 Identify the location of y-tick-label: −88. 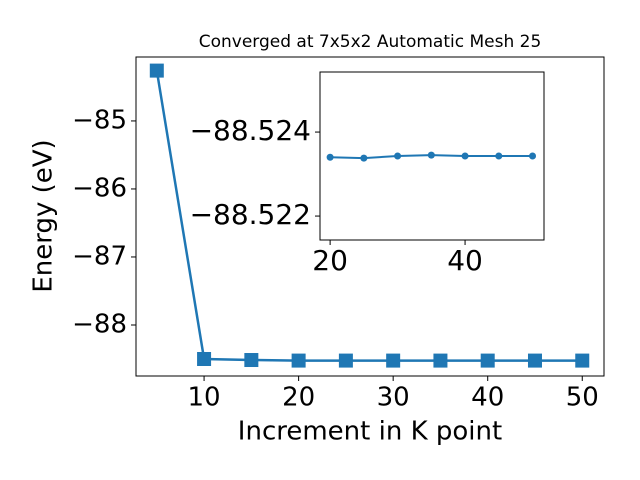
(99, 324).